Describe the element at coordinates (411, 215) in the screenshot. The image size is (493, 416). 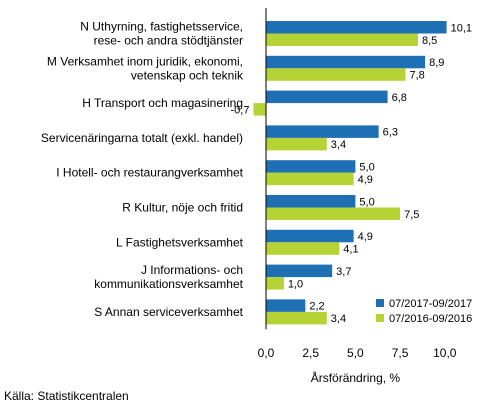
I see `data-label: 7,5` at that location.